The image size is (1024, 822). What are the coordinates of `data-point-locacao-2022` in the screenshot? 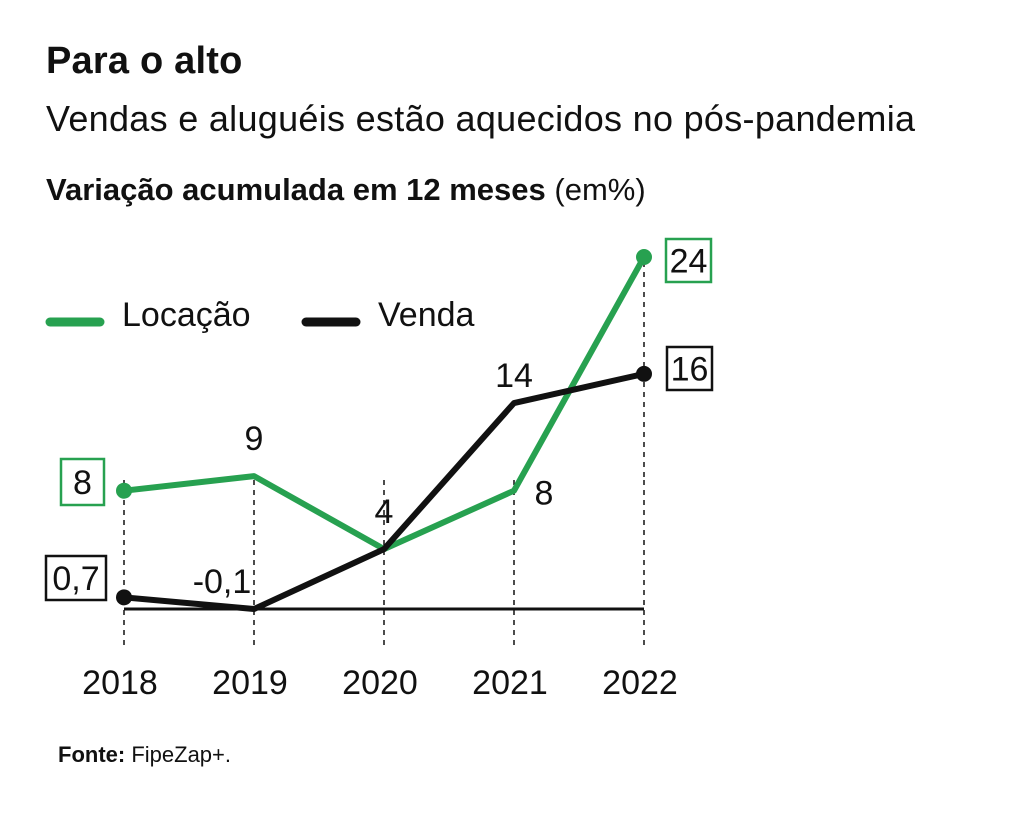 It's located at (644, 257).